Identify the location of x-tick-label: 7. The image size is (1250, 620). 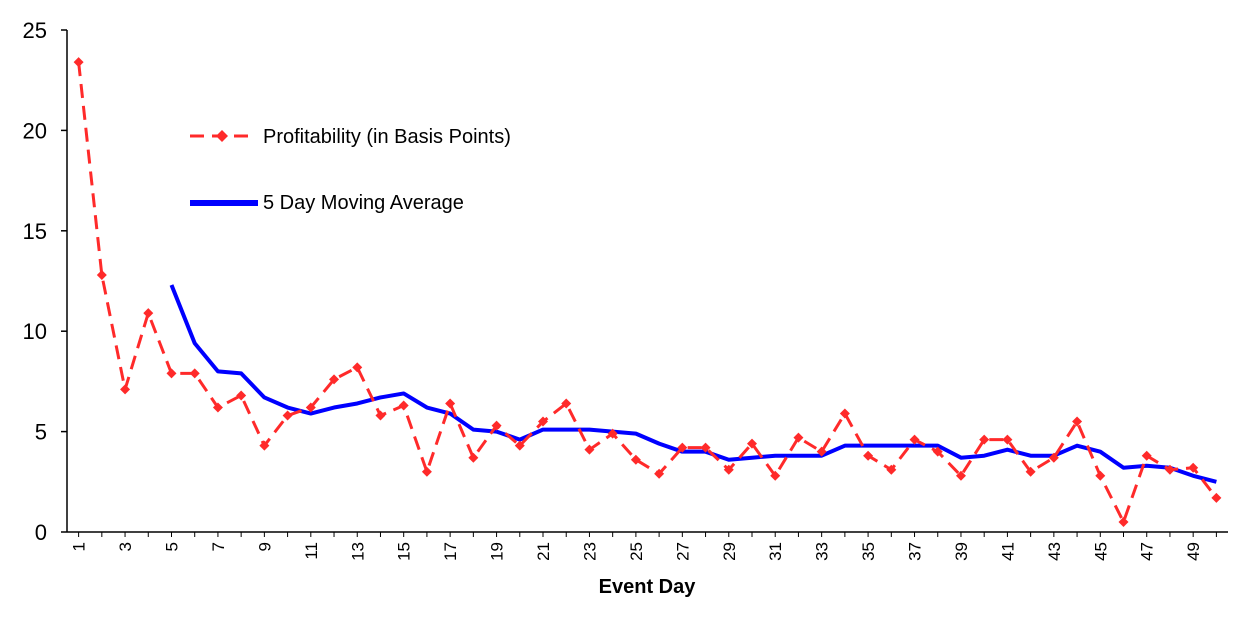
(218, 546).